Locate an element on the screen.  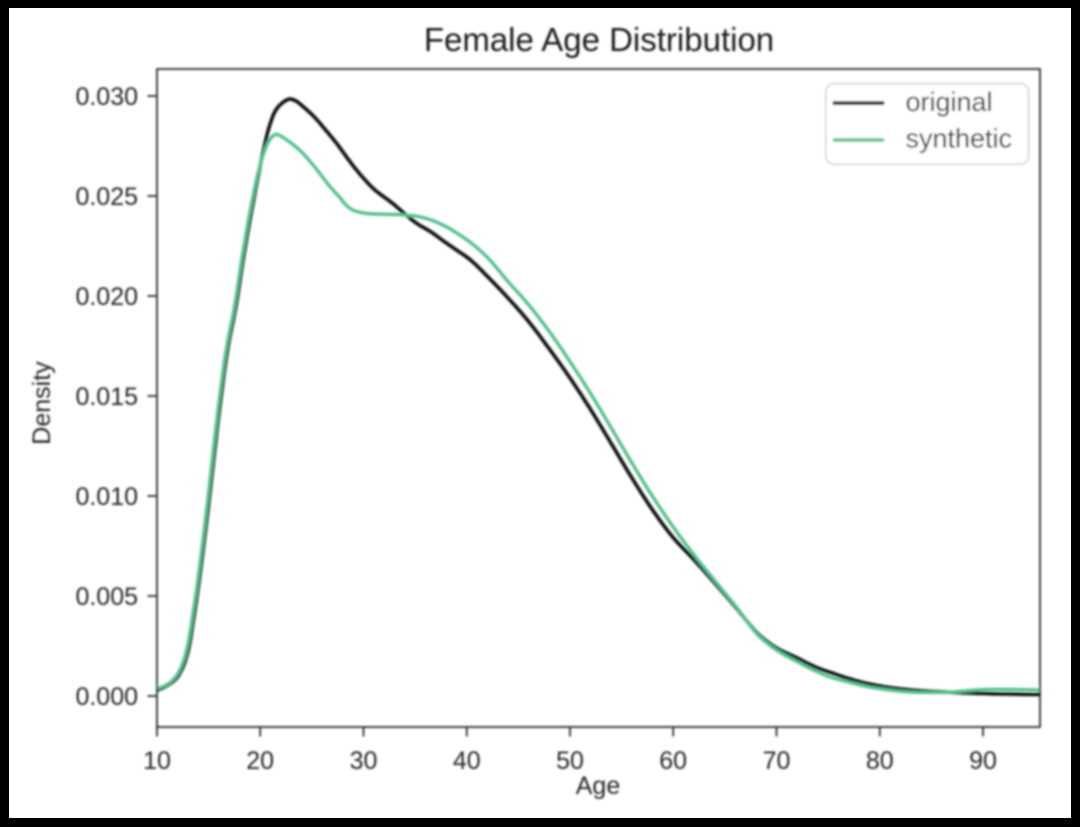
svg-text: 20 is located at coordinates (260, 761).